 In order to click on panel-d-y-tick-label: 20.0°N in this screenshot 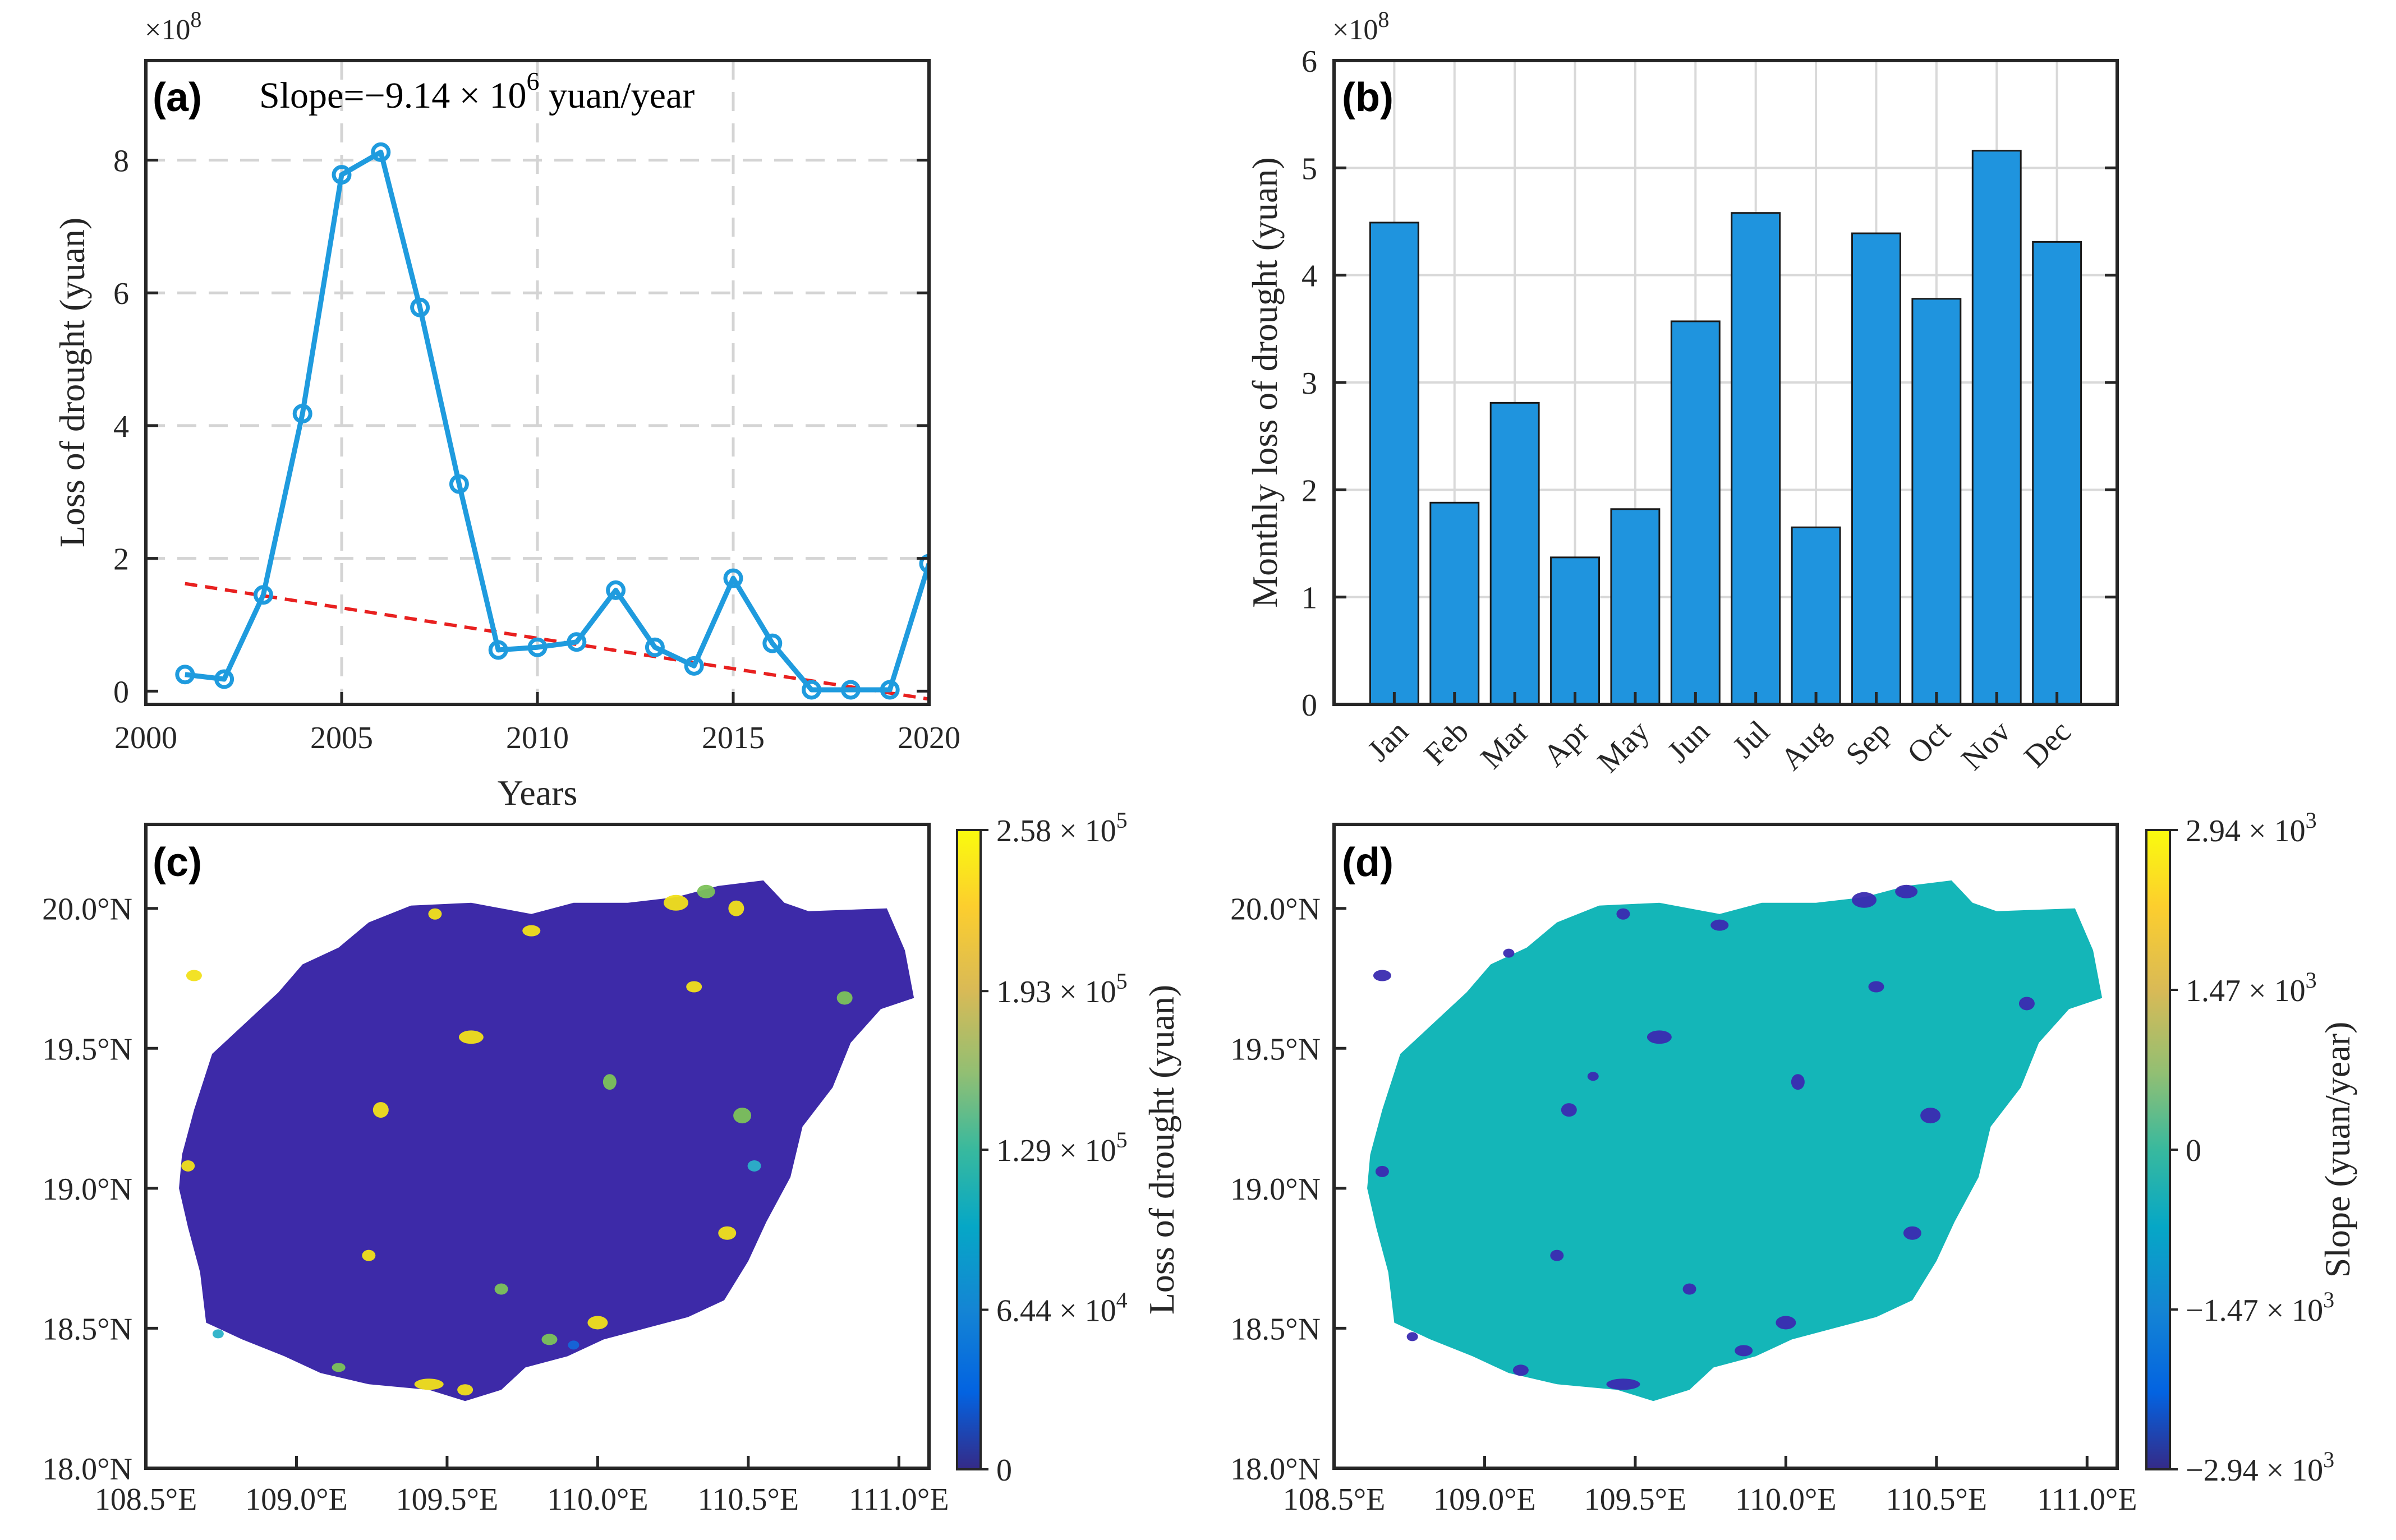, I will do `click(1275, 910)`.